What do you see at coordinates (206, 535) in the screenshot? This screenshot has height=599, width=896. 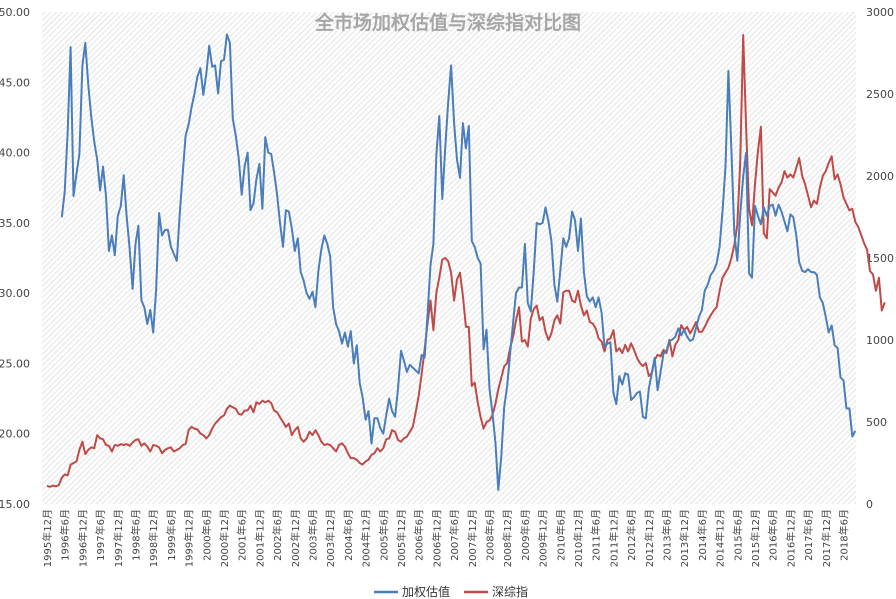 I see `x-tick-label: 2000年6月` at bounding box center [206, 535].